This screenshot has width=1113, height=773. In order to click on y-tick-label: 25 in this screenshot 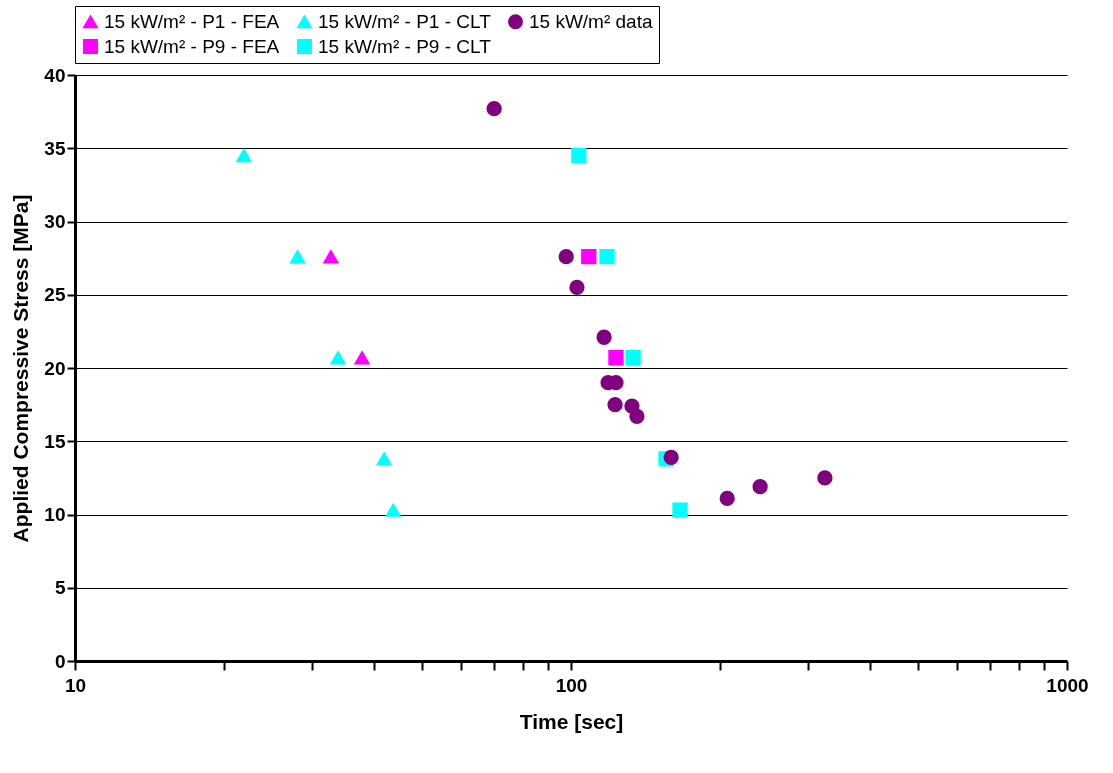, I will do `click(55, 295)`.